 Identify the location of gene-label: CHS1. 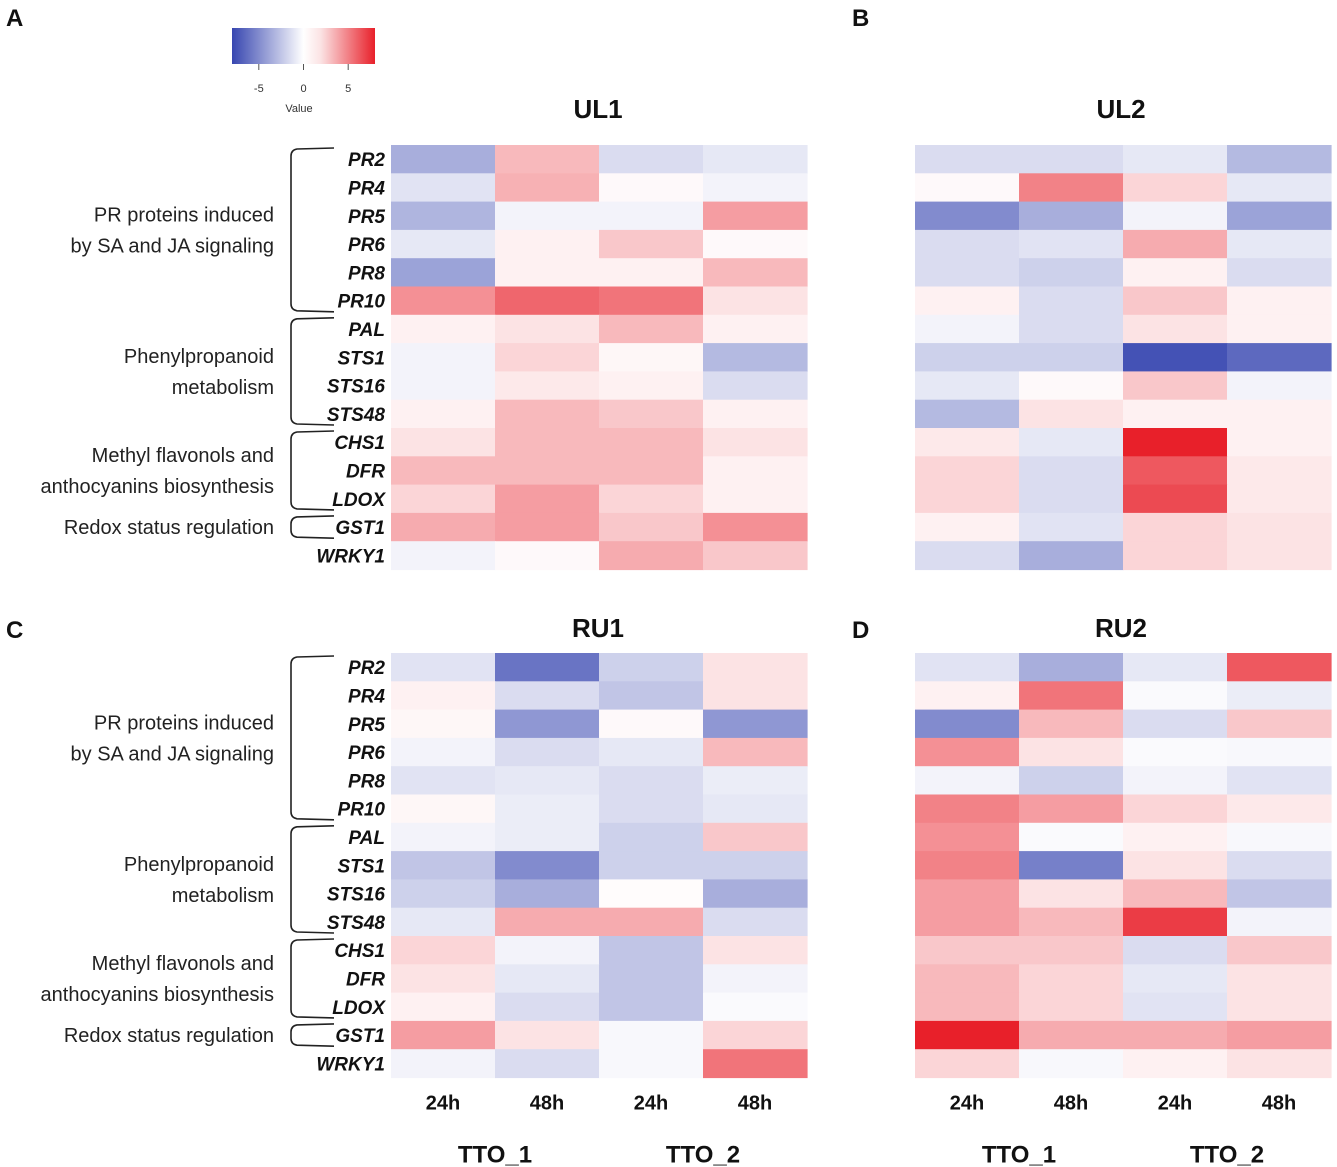
(359, 443).